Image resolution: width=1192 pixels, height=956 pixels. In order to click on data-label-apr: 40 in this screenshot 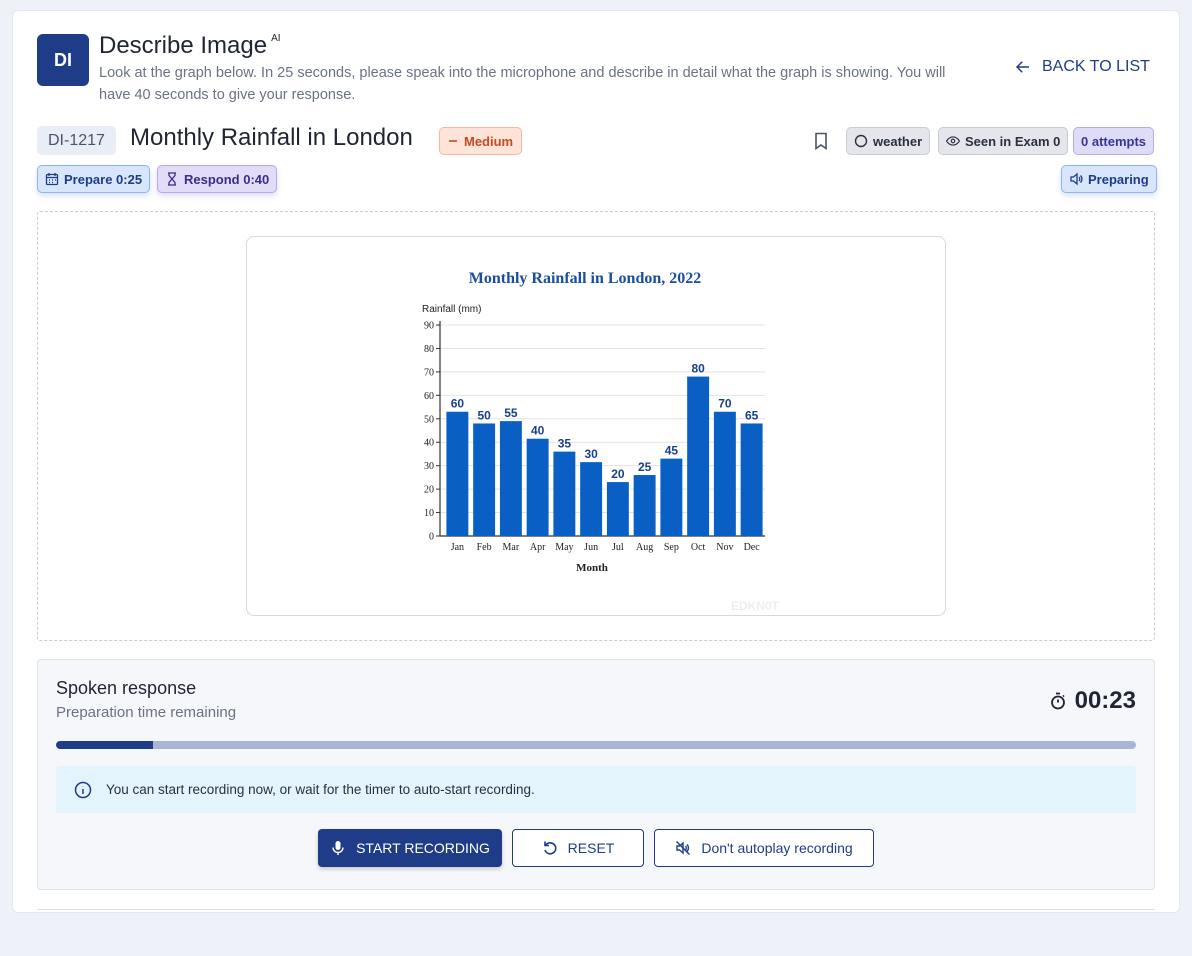, I will do `click(538, 431)`.